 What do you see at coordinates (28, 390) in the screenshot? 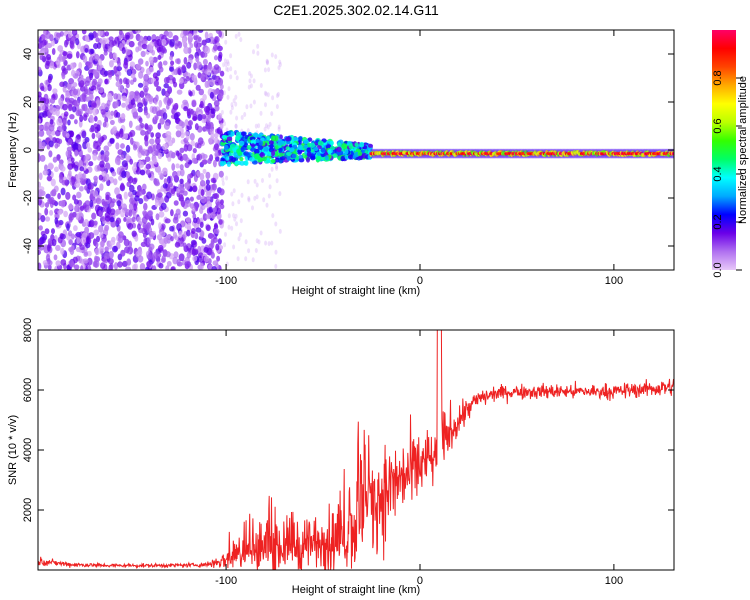
I see `snr-ytick-label: 6000` at bounding box center [28, 390].